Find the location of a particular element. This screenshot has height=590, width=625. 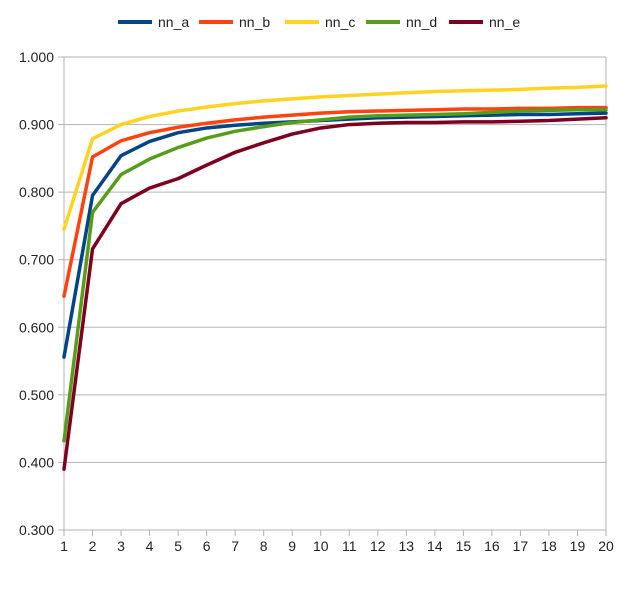

legend-label: nn_d is located at coordinates (421, 22).